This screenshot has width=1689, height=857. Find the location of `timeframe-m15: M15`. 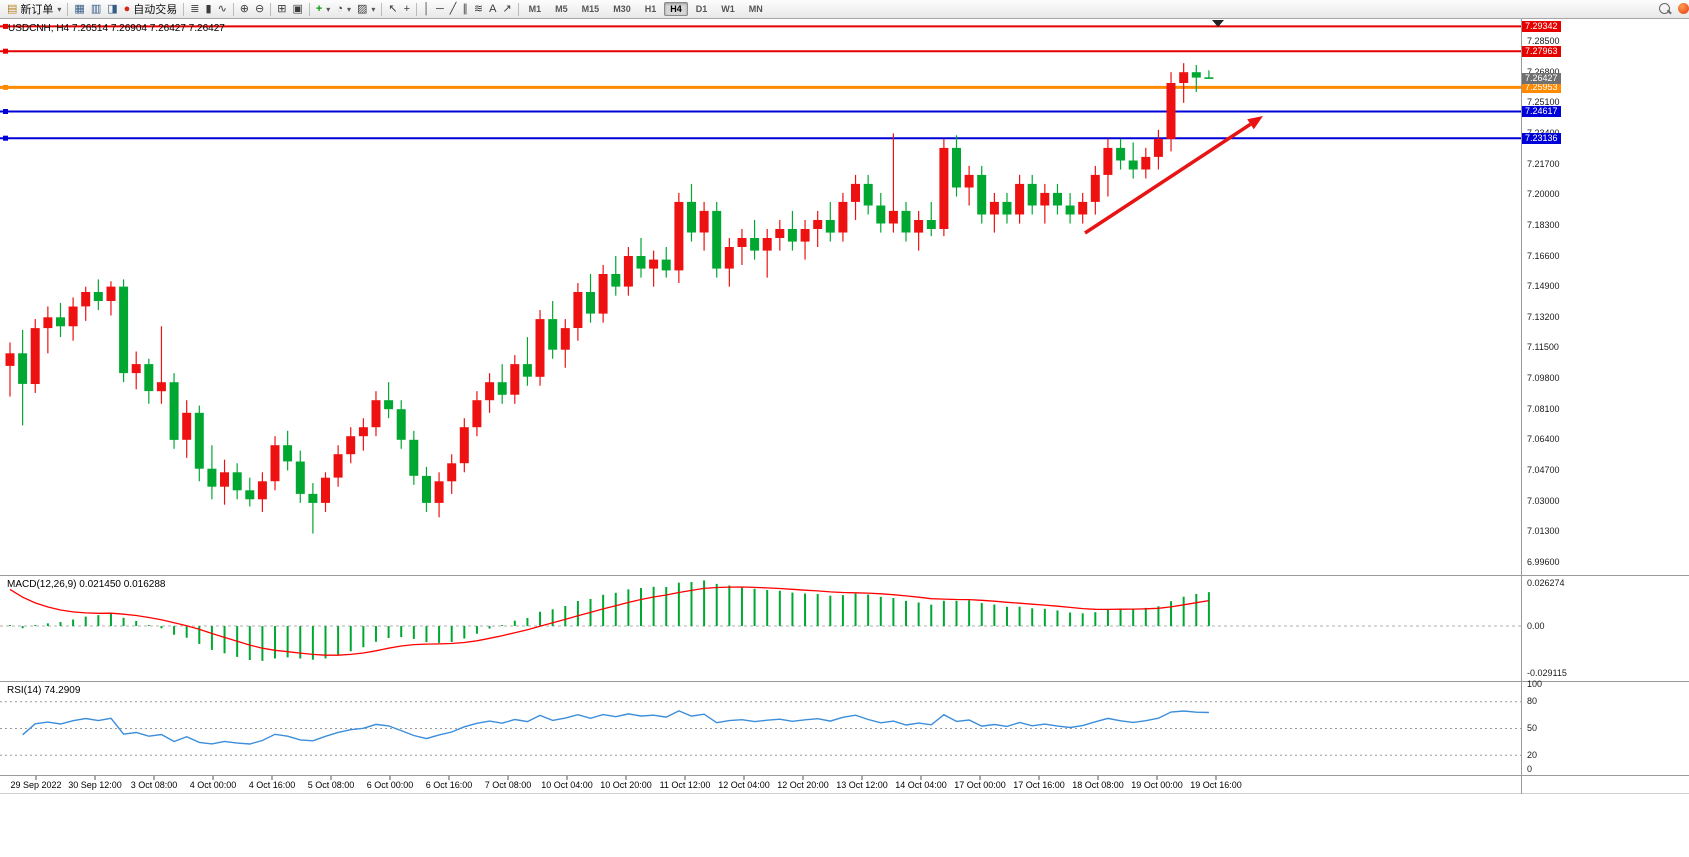

timeframe-m15: M15 is located at coordinates (590, 9).